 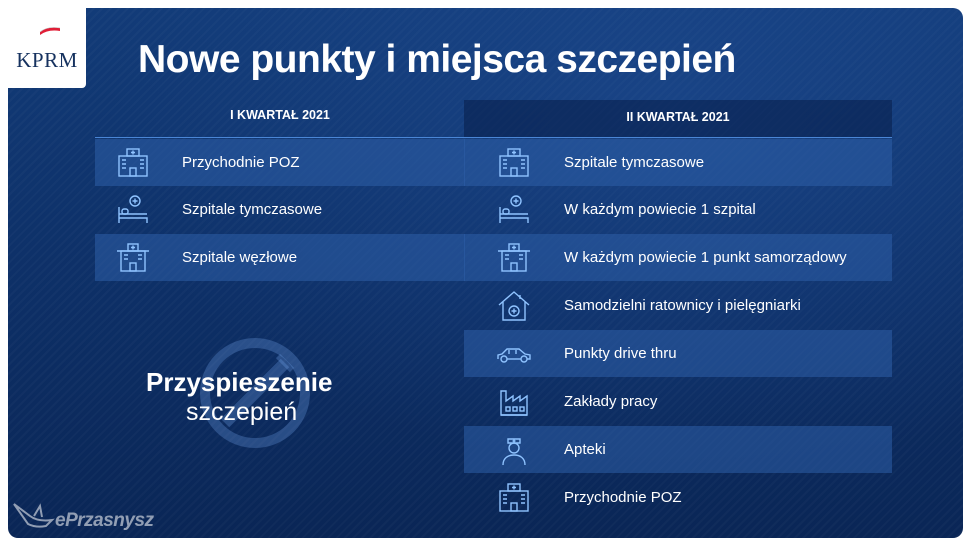 I want to click on list-item: W każdym powiecie 1 szpital, so click(x=678, y=209).